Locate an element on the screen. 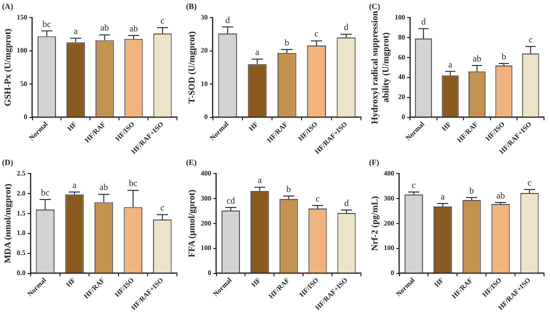 This screenshot has width=550, height=312. y-axis-title: FFA (μmol/gprot) is located at coordinates (191, 224).